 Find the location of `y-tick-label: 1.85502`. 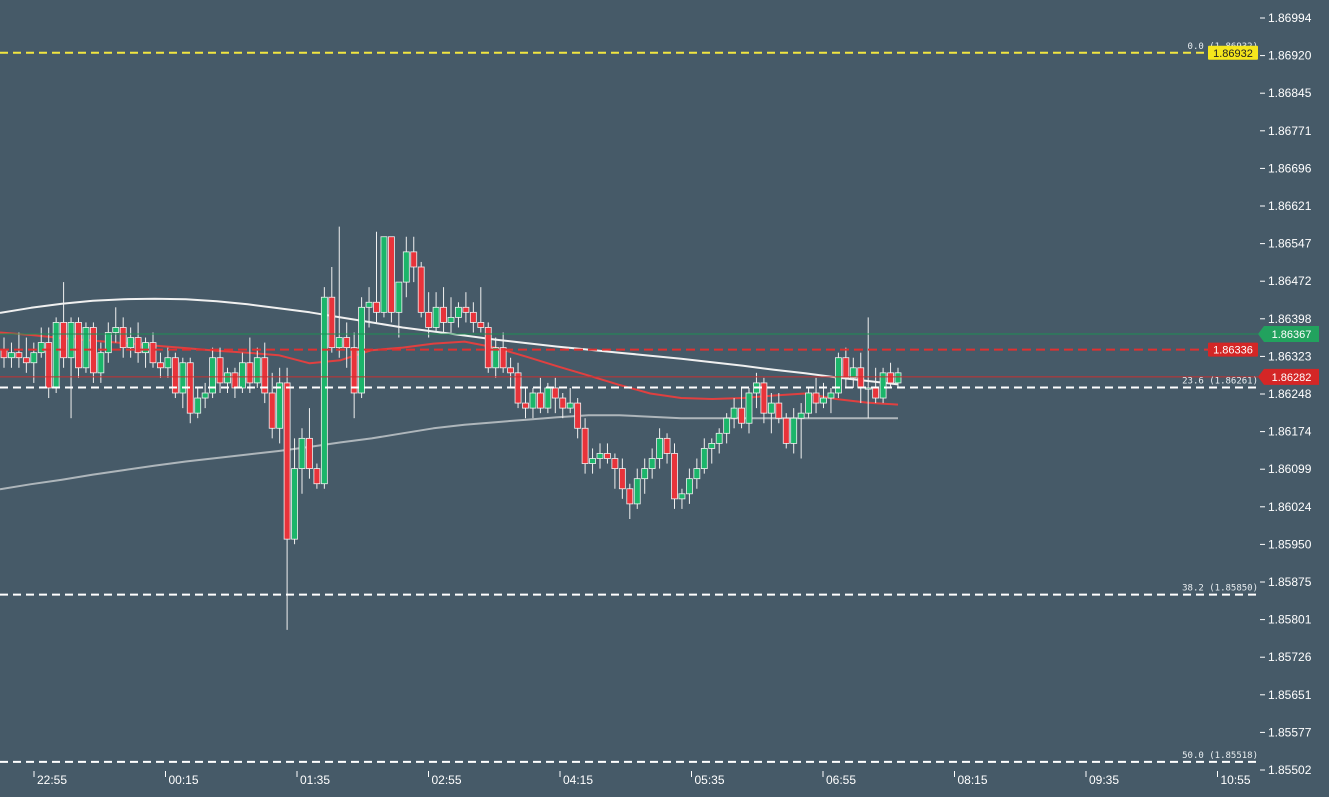

y-tick-label: 1.85502 is located at coordinates (1290, 770).